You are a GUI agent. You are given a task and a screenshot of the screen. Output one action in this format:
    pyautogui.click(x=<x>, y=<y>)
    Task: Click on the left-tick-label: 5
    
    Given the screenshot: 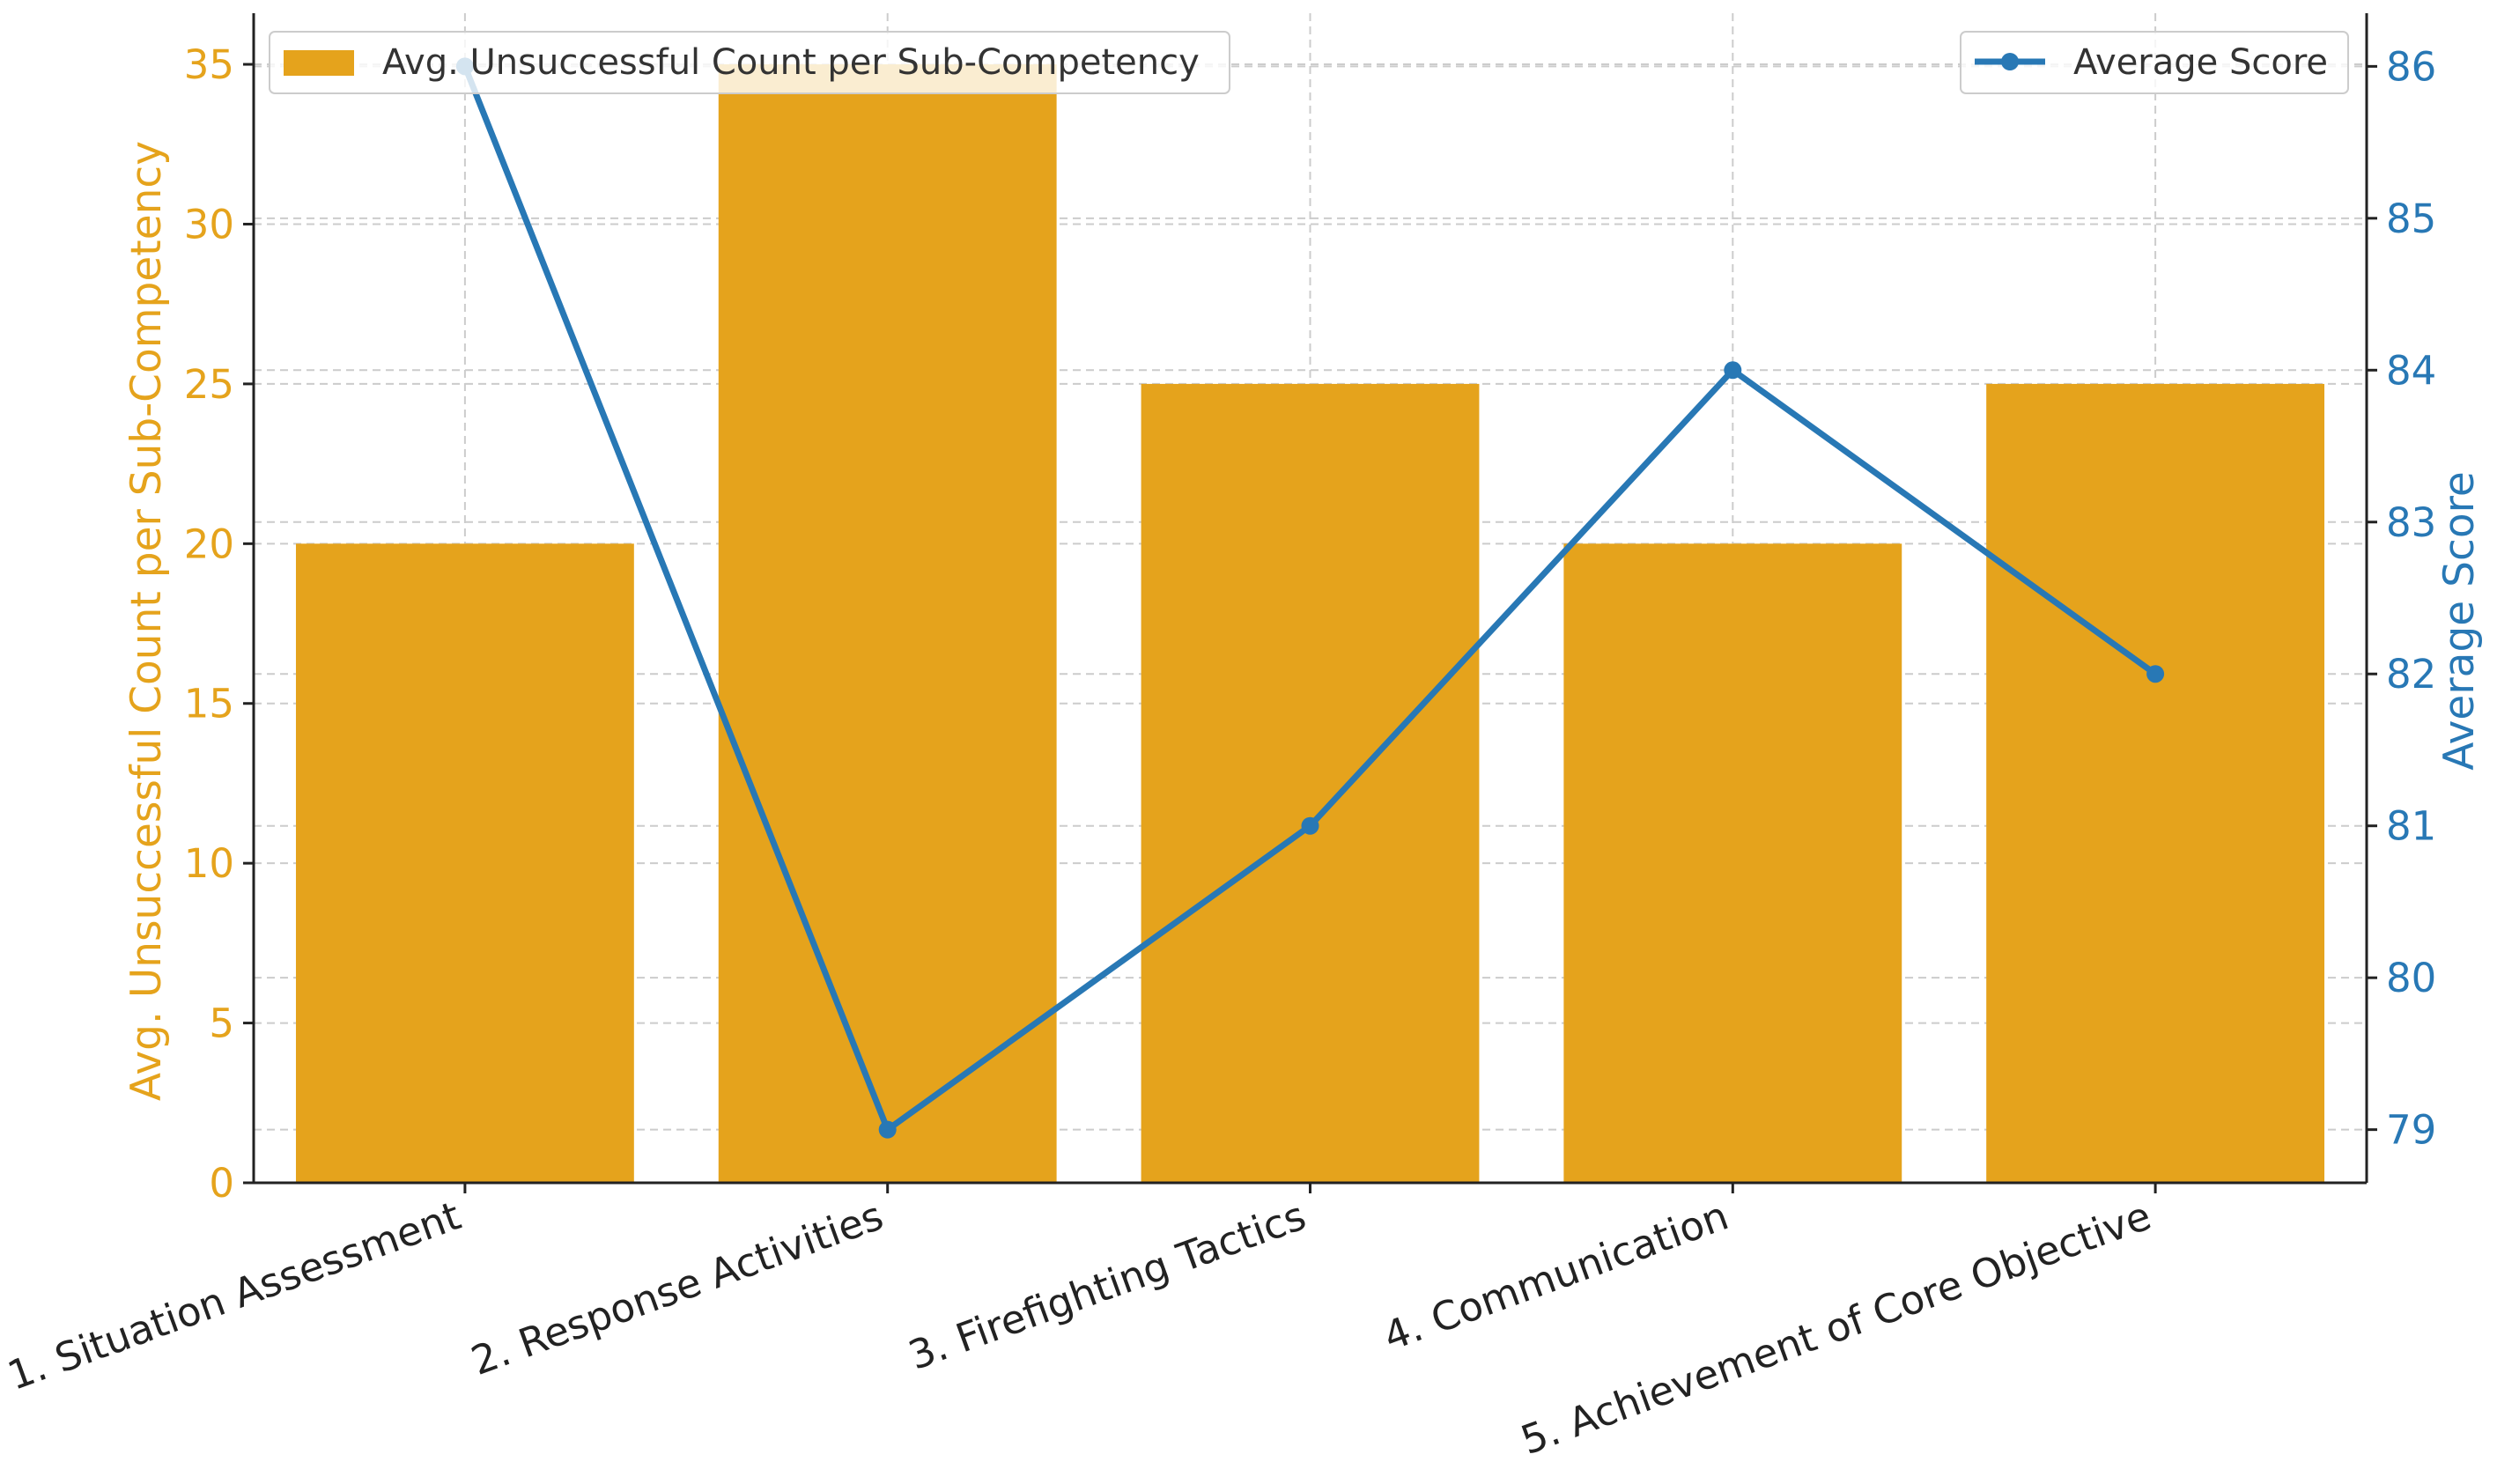 What is the action you would take?
    pyautogui.click(x=221, y=1023)
    